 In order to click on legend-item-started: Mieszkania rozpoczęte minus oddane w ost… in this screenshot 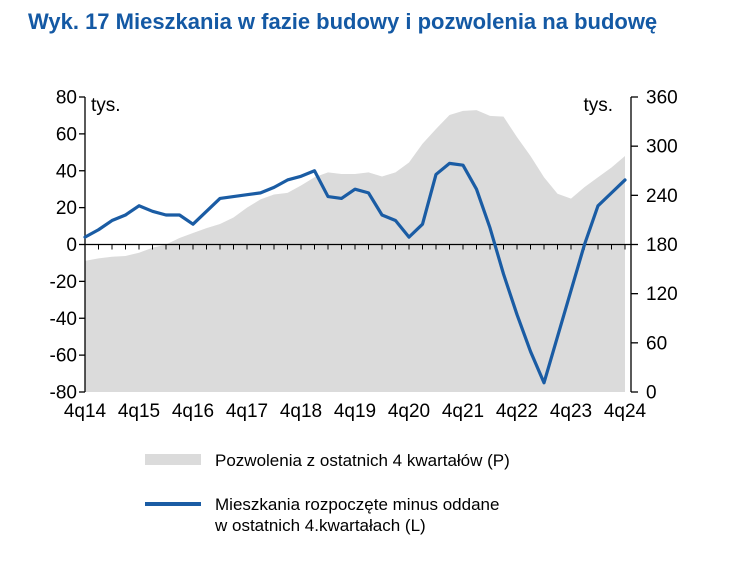, I will do `click(425, 515)`.